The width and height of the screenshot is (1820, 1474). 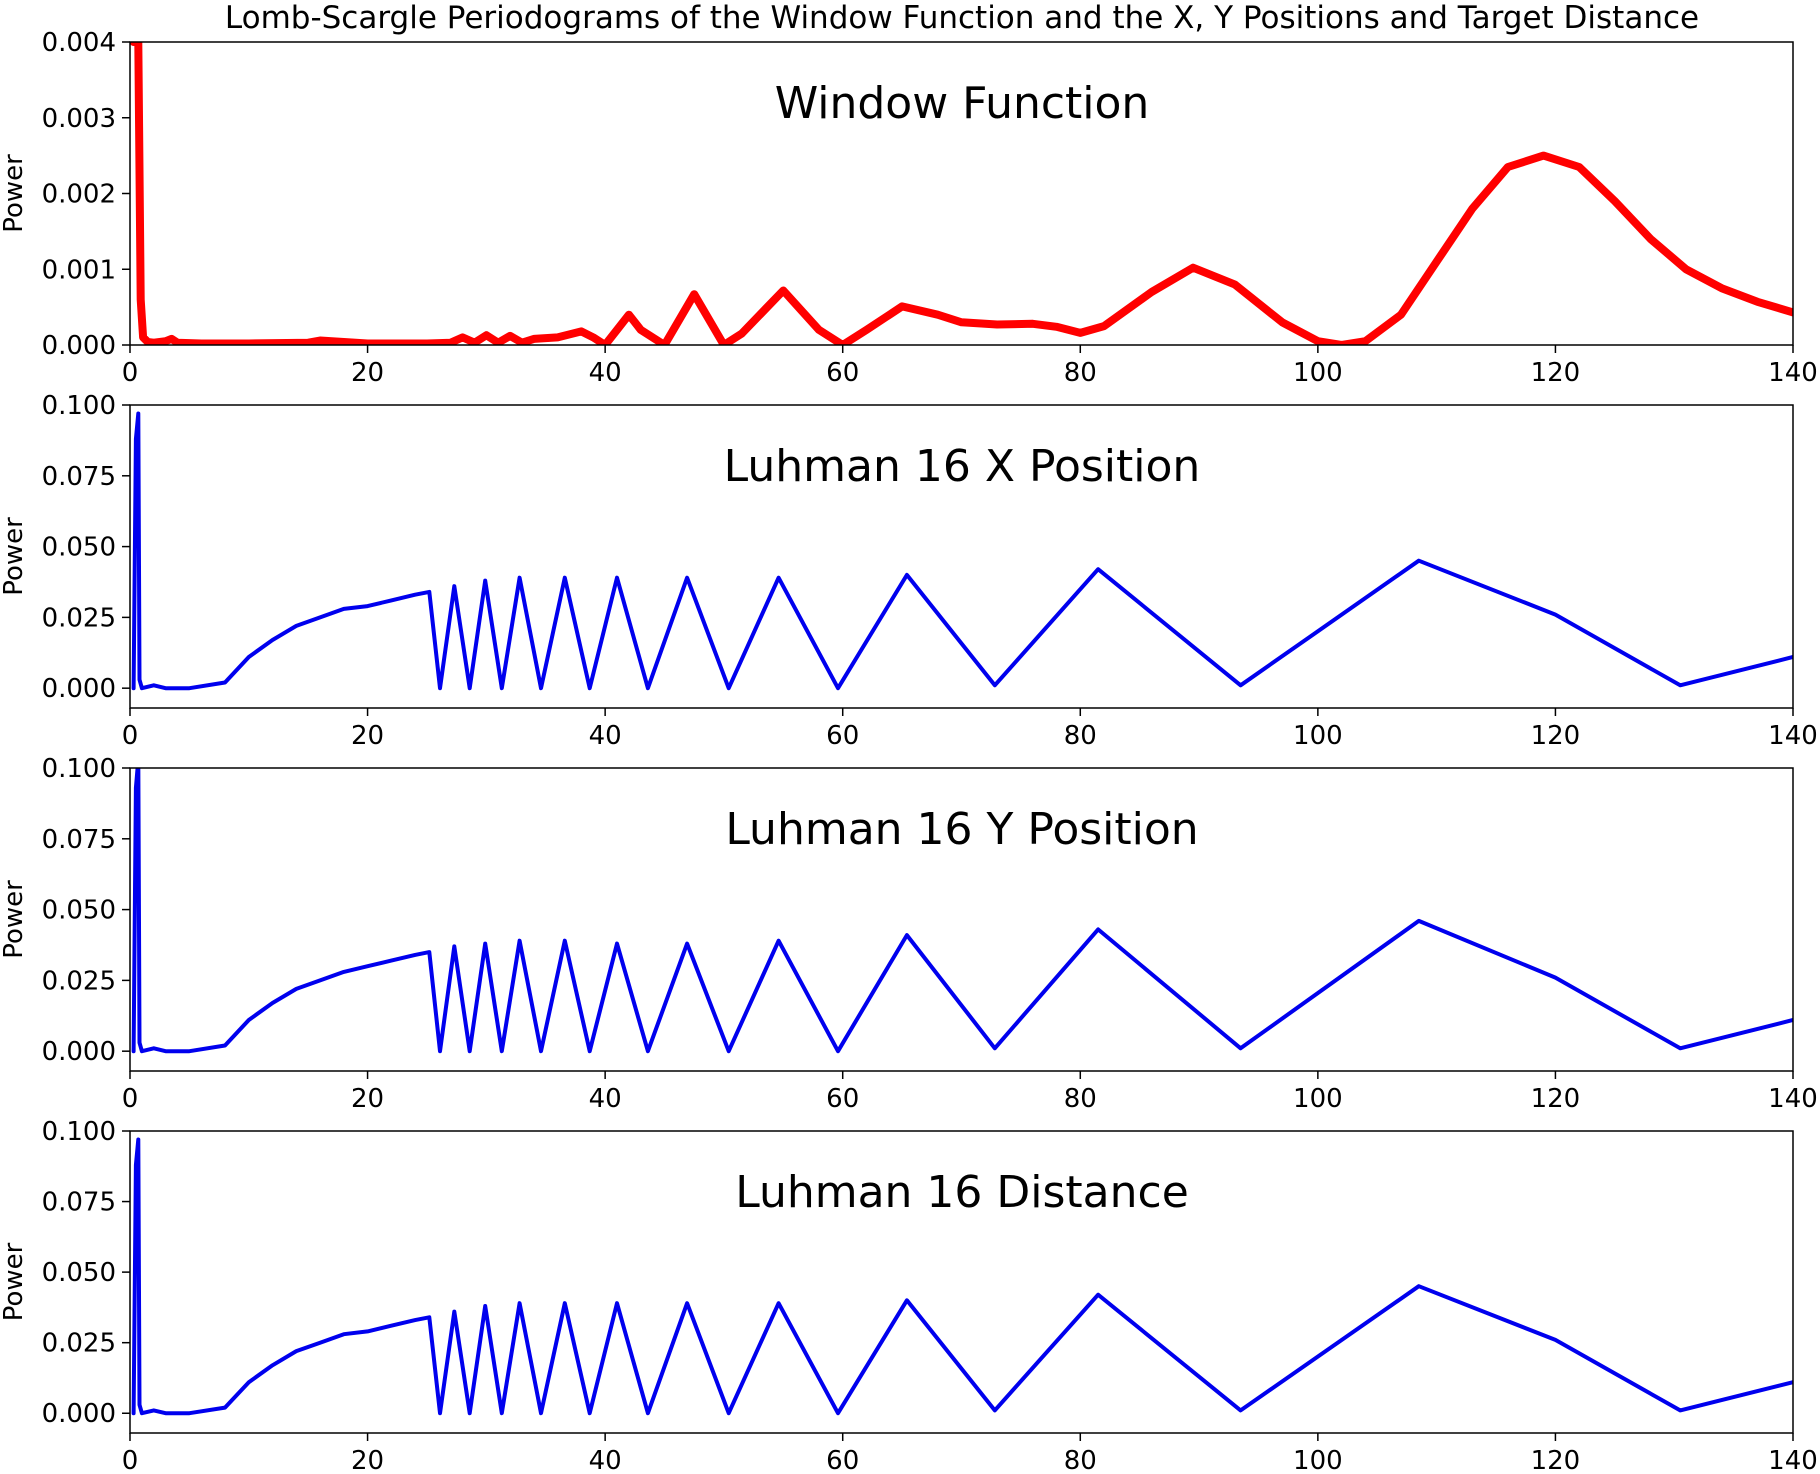 I want to click on panel-title: Luhman 16 Y Position, so click(x=961, y=829).